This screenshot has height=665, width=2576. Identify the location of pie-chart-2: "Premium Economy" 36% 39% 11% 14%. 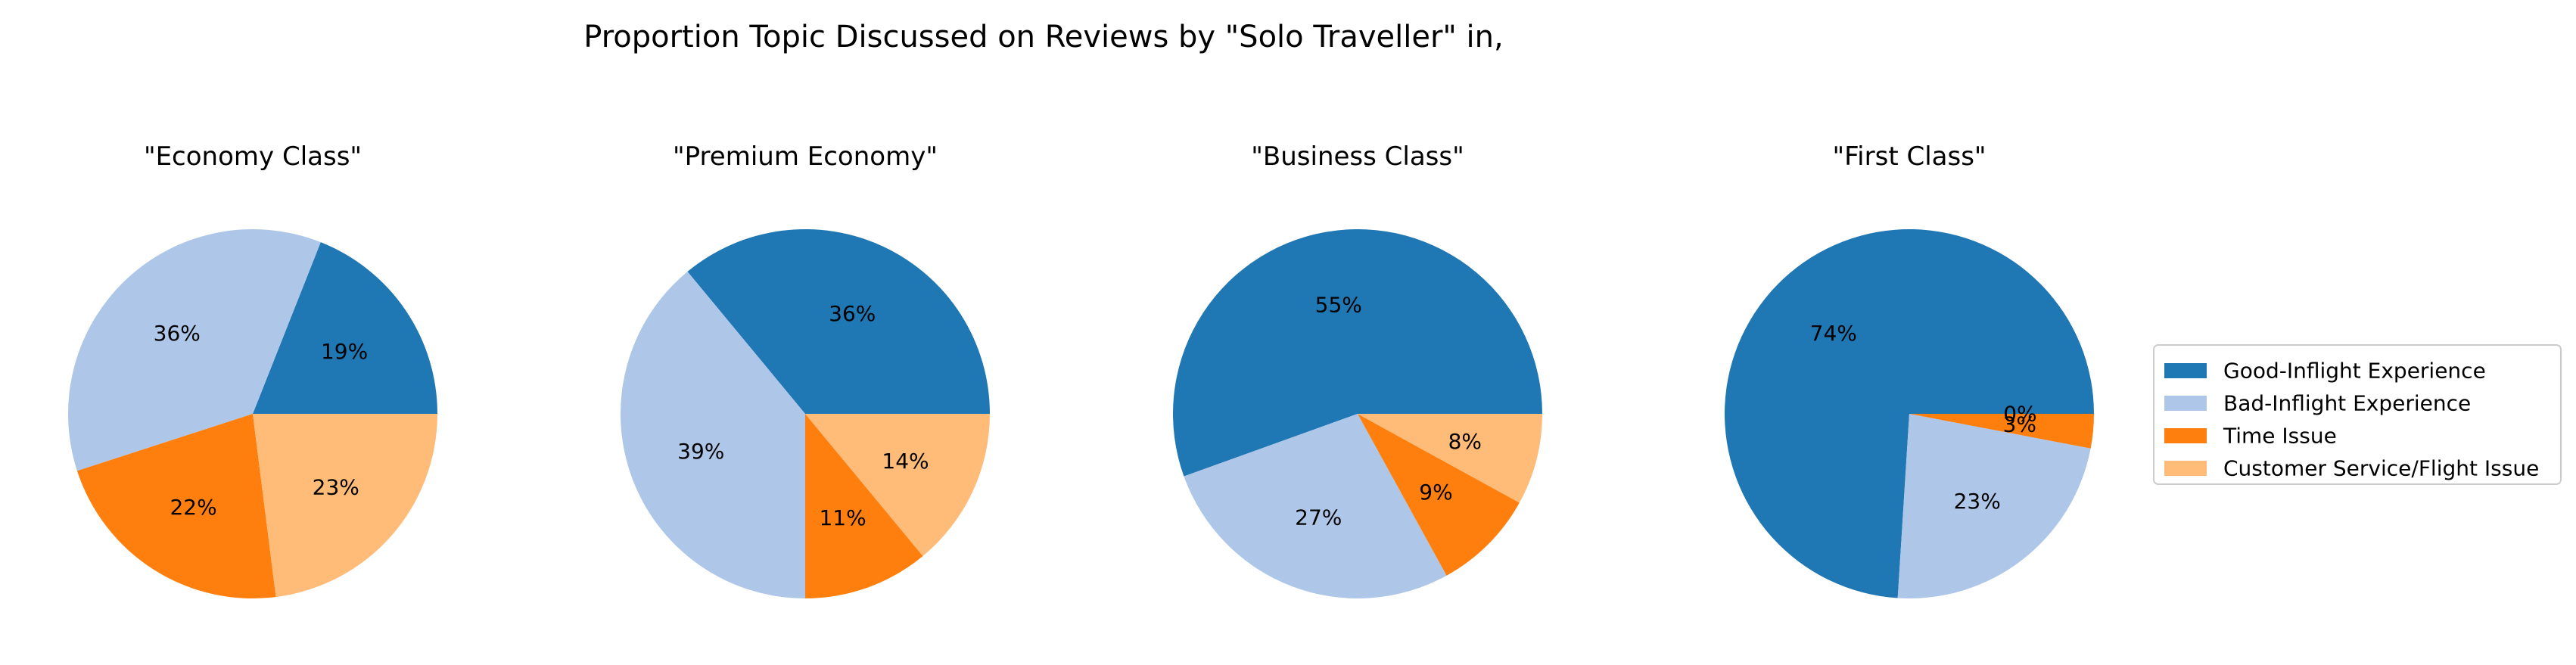
(805, 369).